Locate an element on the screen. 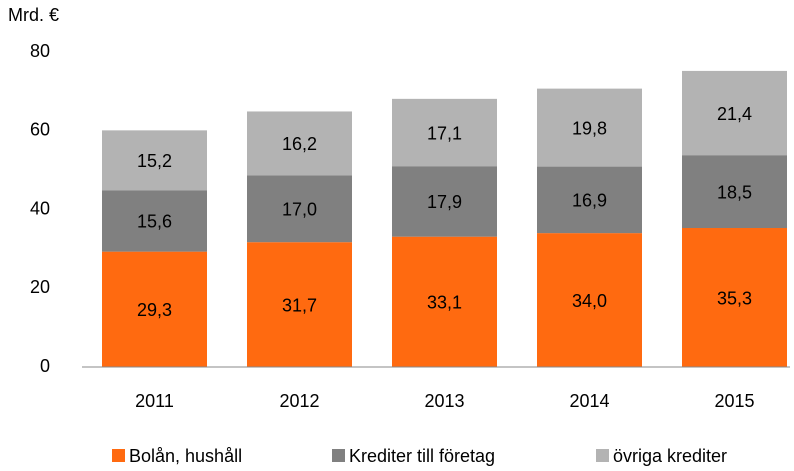 The height and width of the screenshot is (471, 794). x-tick-label: 2013 is located at coordinates (444, 401).